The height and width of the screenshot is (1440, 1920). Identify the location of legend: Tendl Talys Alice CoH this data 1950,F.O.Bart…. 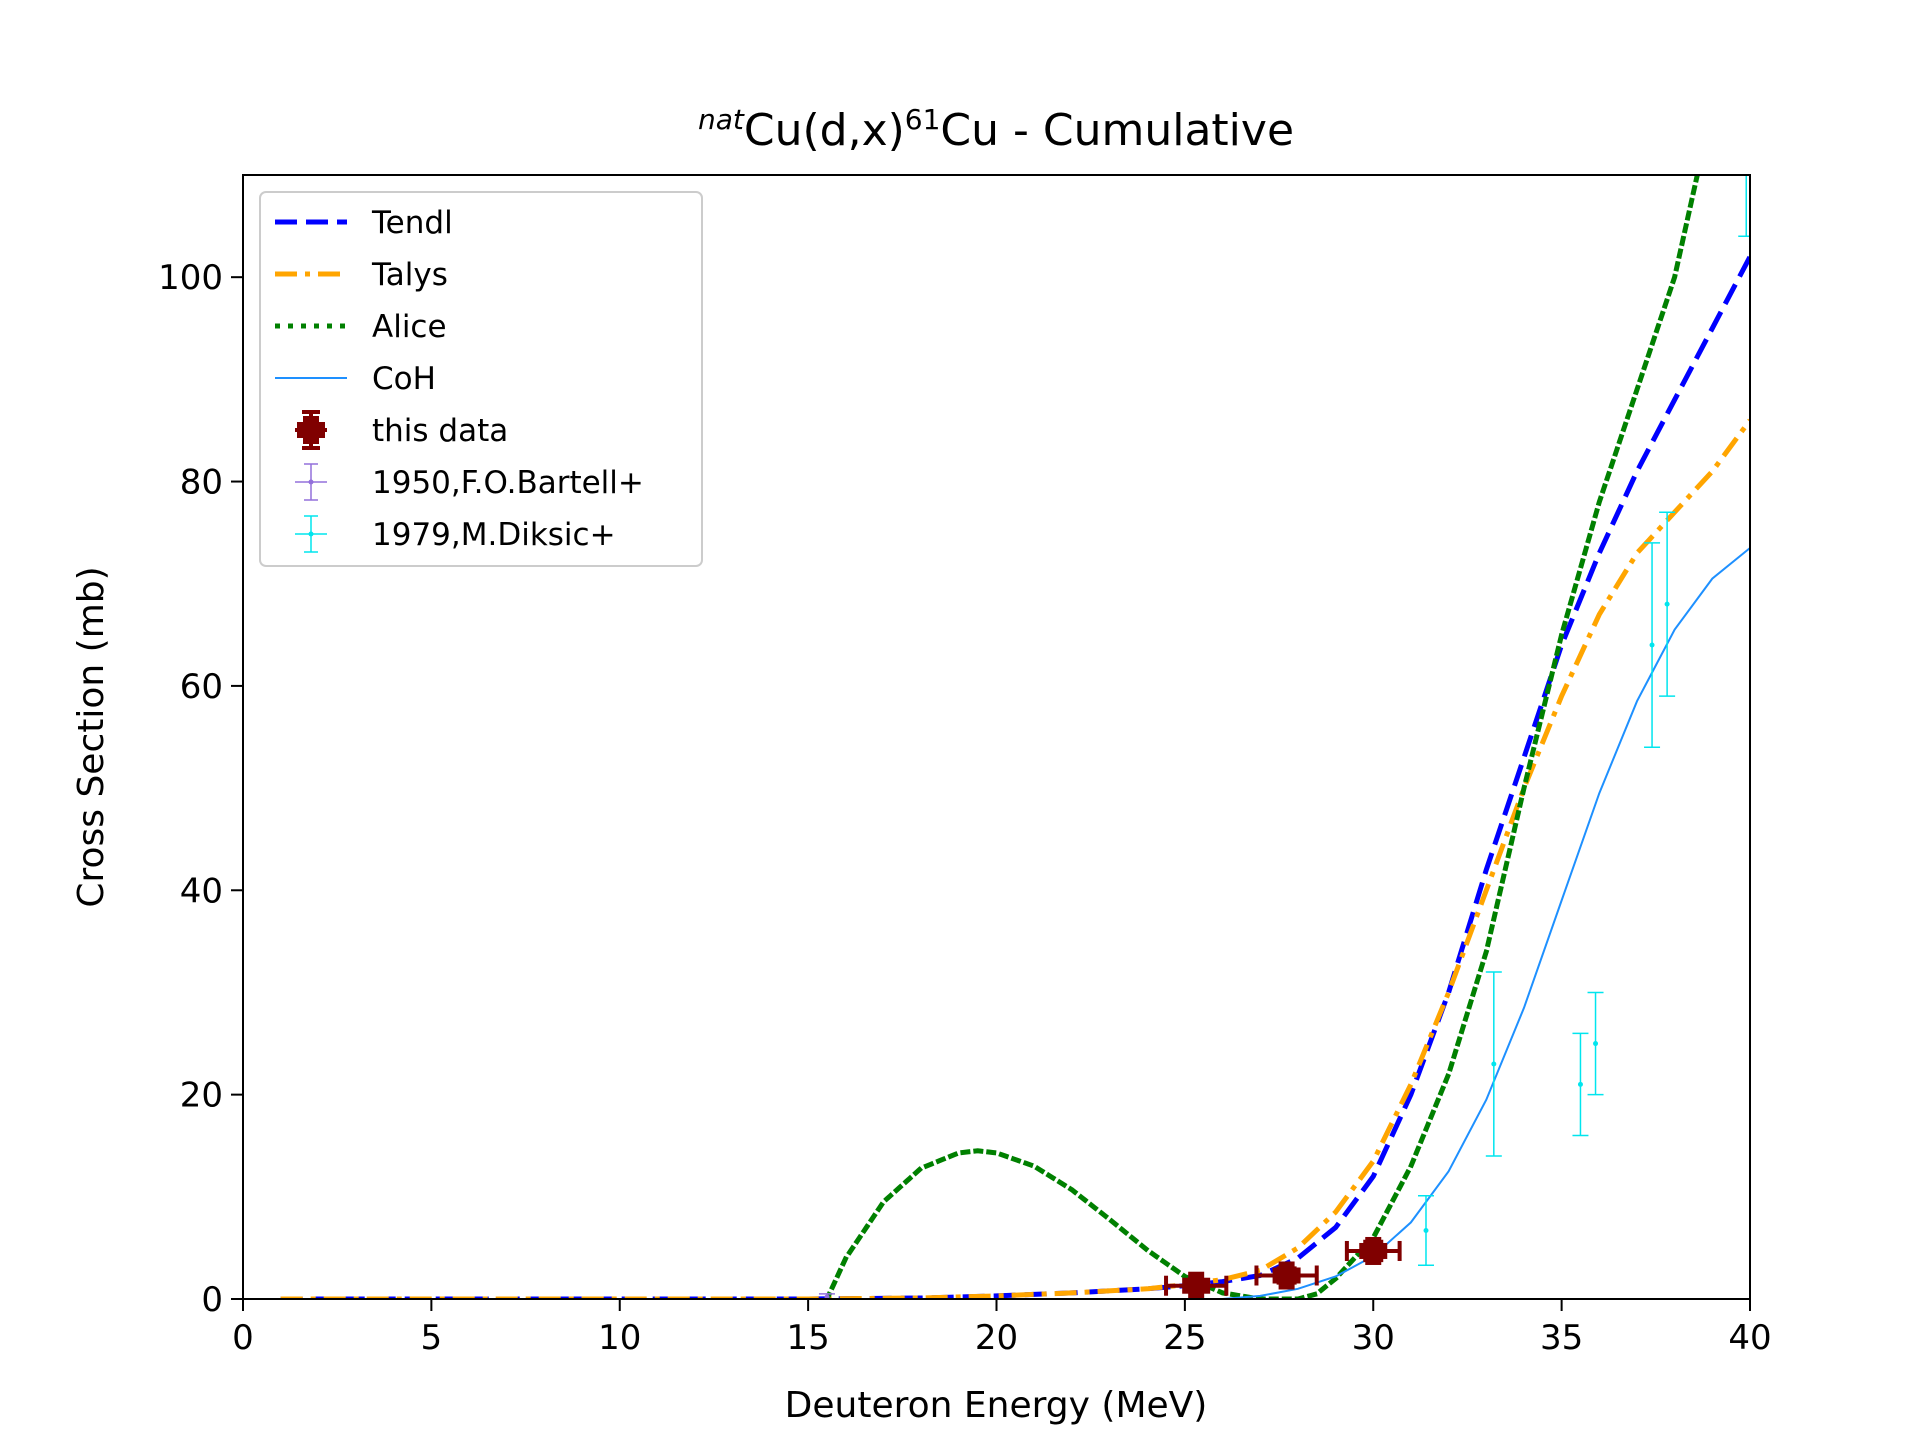
(481, 379).